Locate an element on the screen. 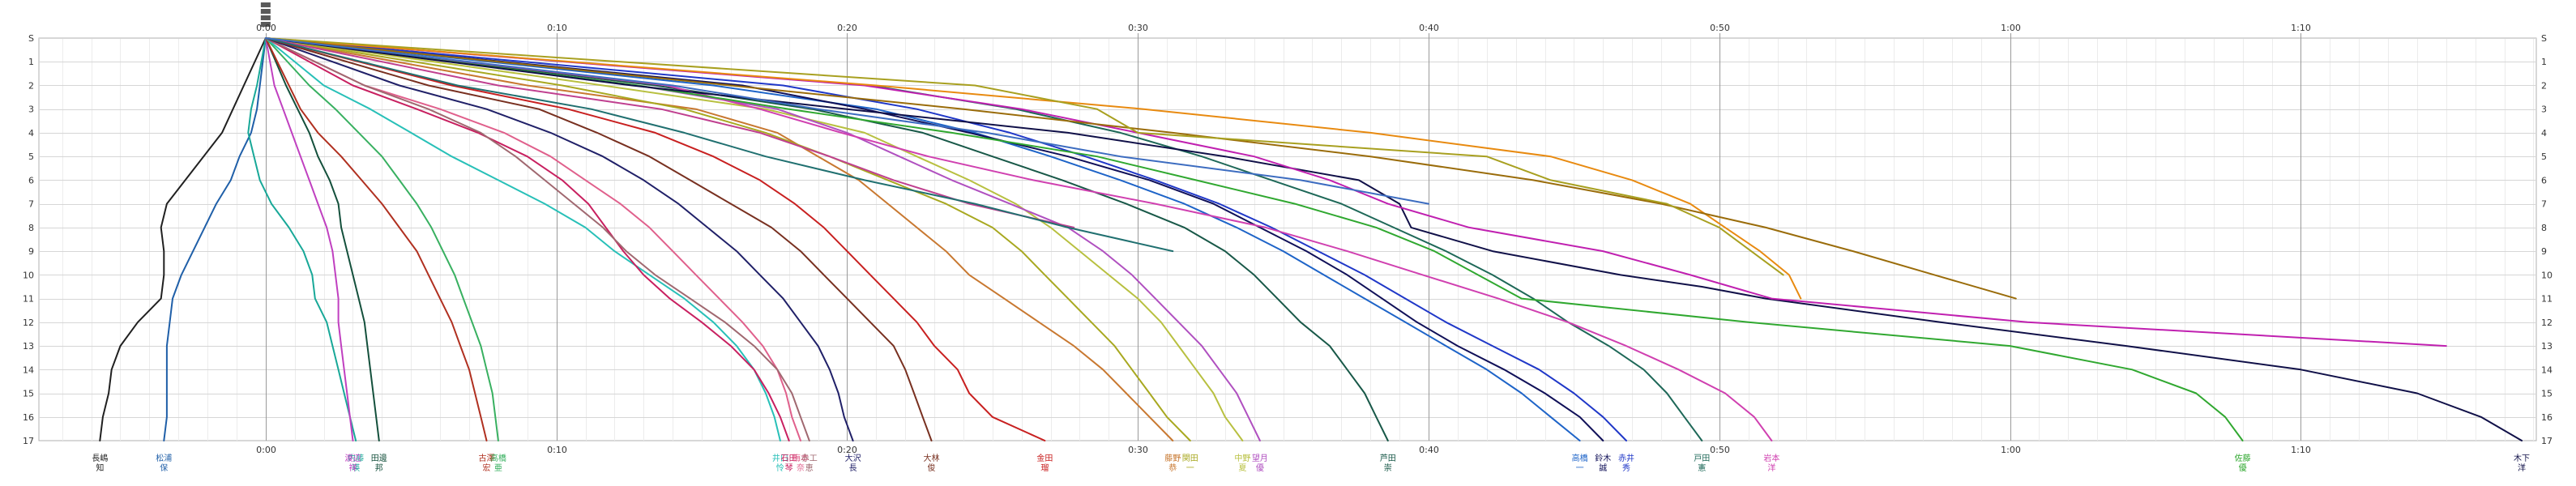 The image size is (2576, 486). y-tick-label-left: S is located at coordinates (31, 38).